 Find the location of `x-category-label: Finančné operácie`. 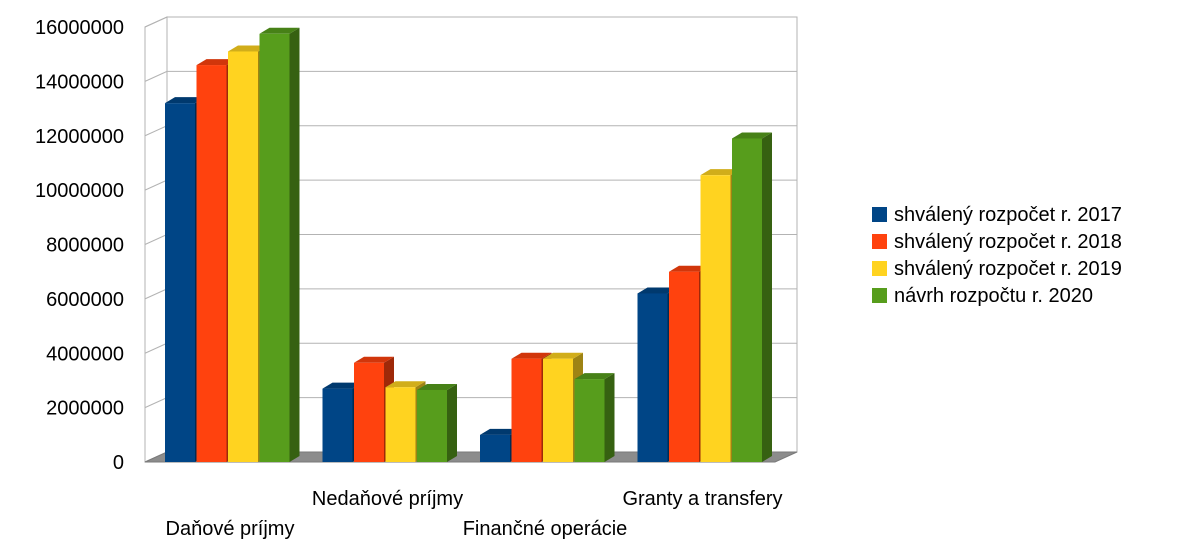

x-category-label: Finančné operácie is located at coordinates (545, 529).